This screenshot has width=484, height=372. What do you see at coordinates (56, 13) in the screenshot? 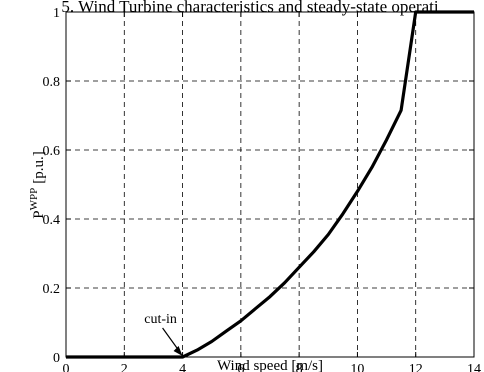
I see `y-tick-label: 1` at bounding box center [56, 13].